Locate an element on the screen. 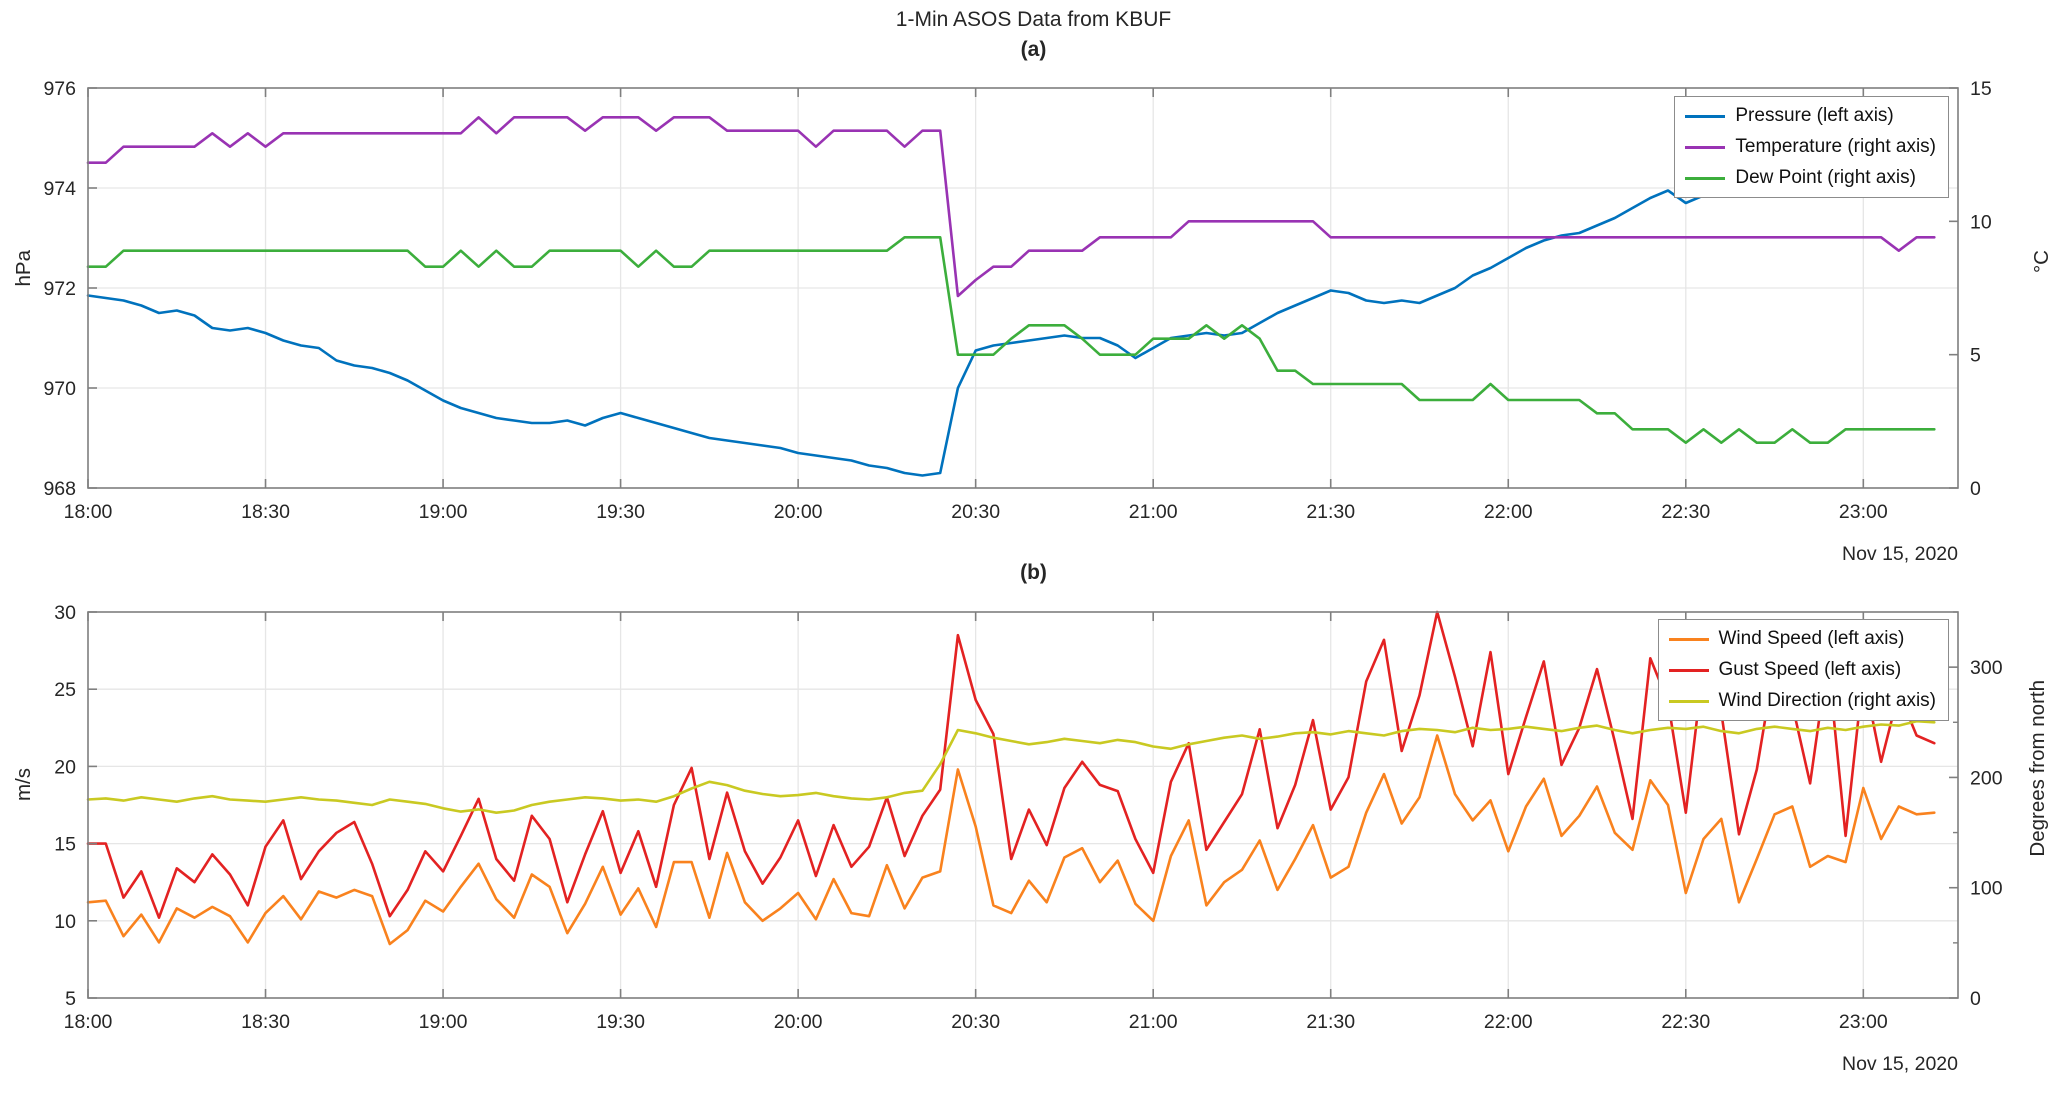  pressure-legend-label: Pressure (left axis) is located at coordinates (1814, 115).